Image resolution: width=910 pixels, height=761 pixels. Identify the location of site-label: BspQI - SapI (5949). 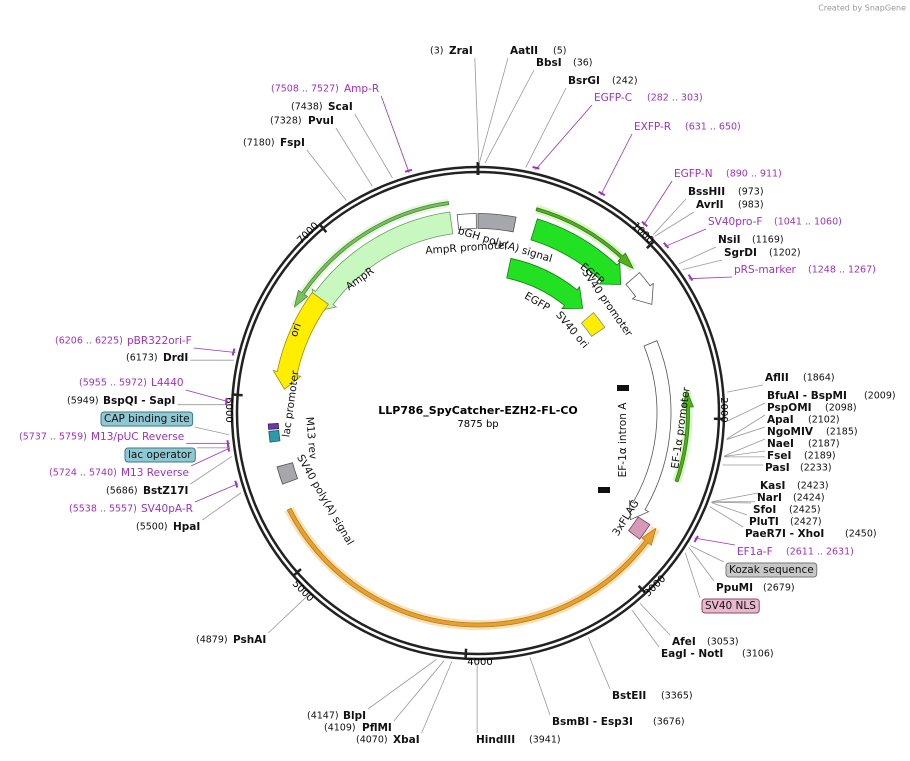
(121, 401).